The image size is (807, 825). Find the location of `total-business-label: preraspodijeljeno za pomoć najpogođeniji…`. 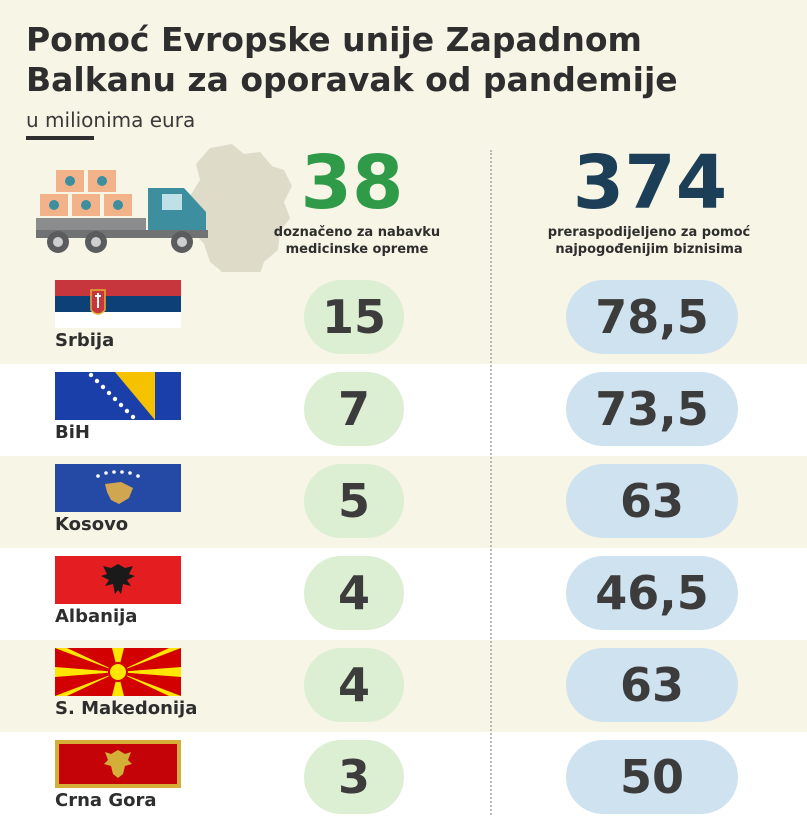

total-business-label: preraspodijeljeno za pomoć najpogođeniji… is located at coordinates (649, 241).